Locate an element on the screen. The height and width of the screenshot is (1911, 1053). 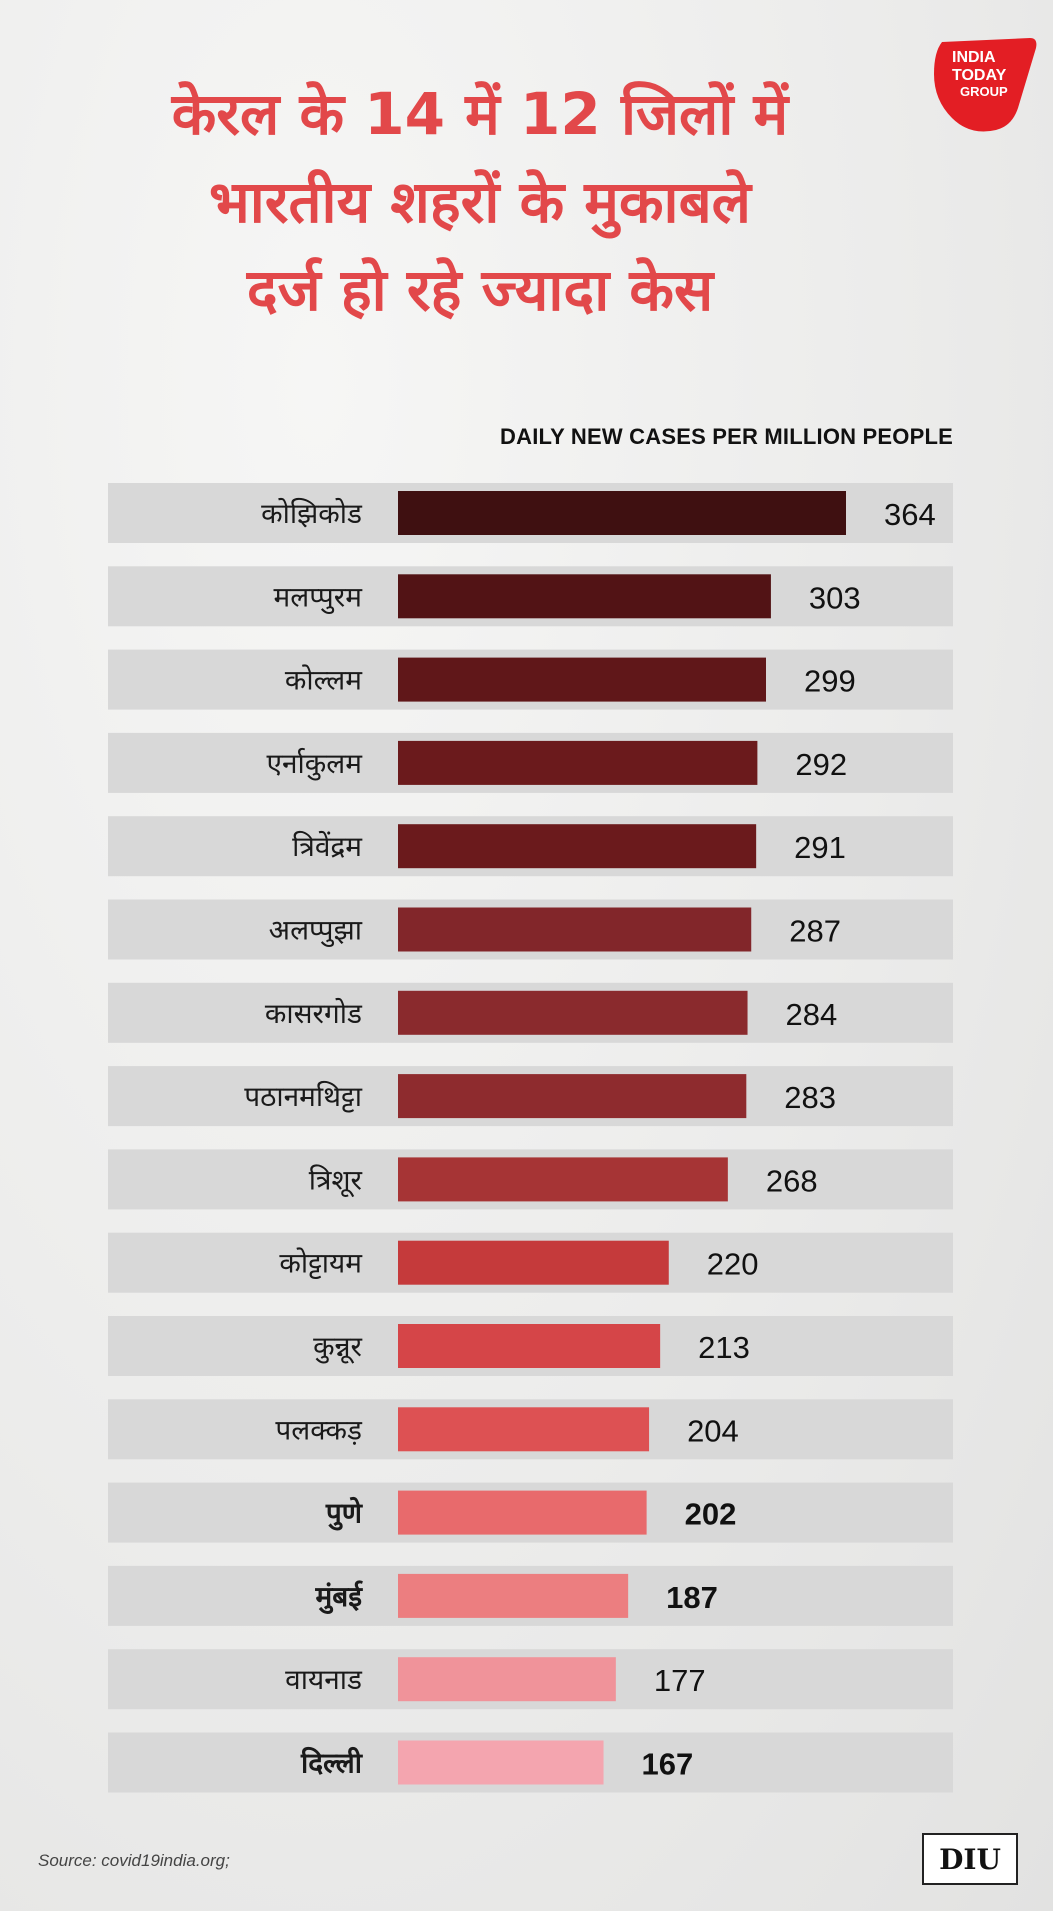
category-label: कुन्नूर is located at coordinates (337, 1347).